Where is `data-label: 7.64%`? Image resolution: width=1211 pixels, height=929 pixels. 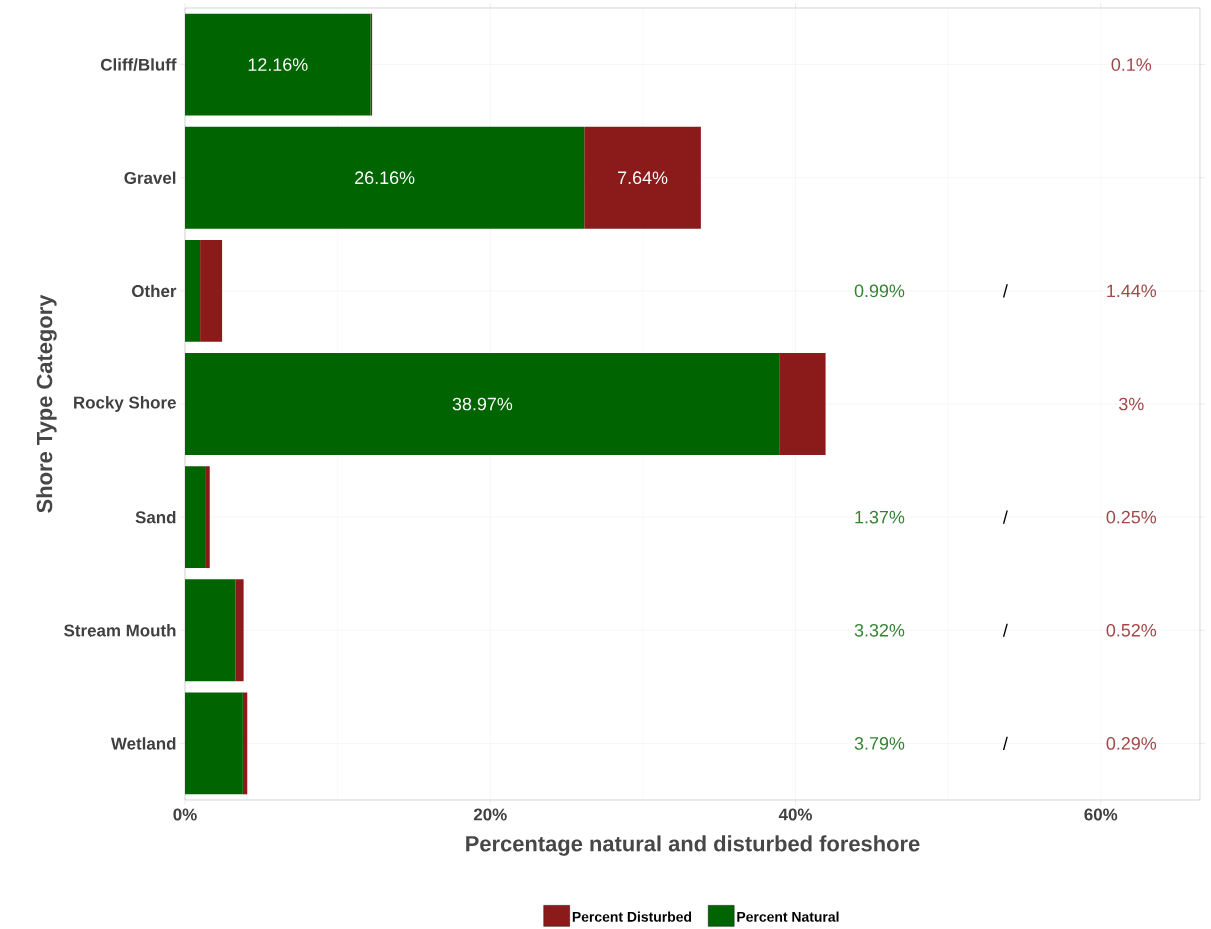
data-label: 7.64% is located at coordinates (643, 178).